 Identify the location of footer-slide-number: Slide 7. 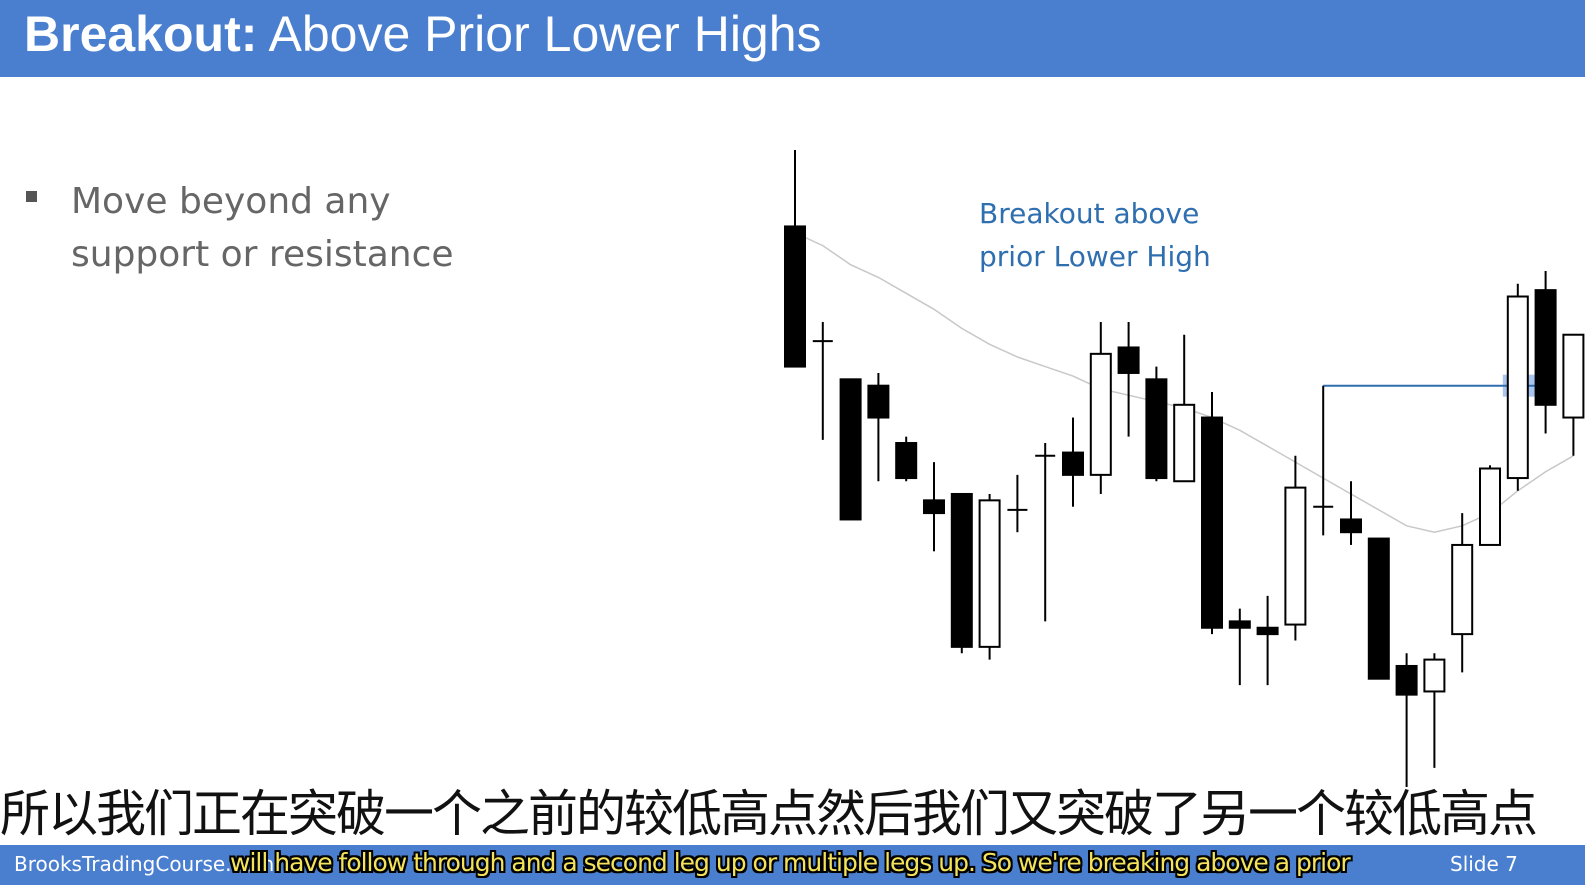
(1484, 864).